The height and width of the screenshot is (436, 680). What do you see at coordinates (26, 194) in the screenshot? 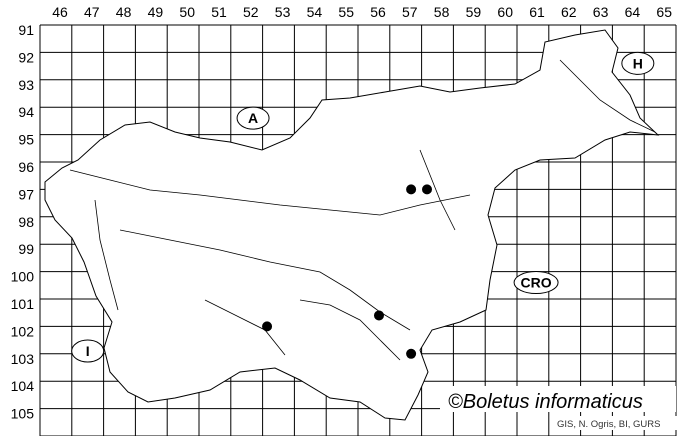
I see `row-label: 97` at bounding box center [26, 194].